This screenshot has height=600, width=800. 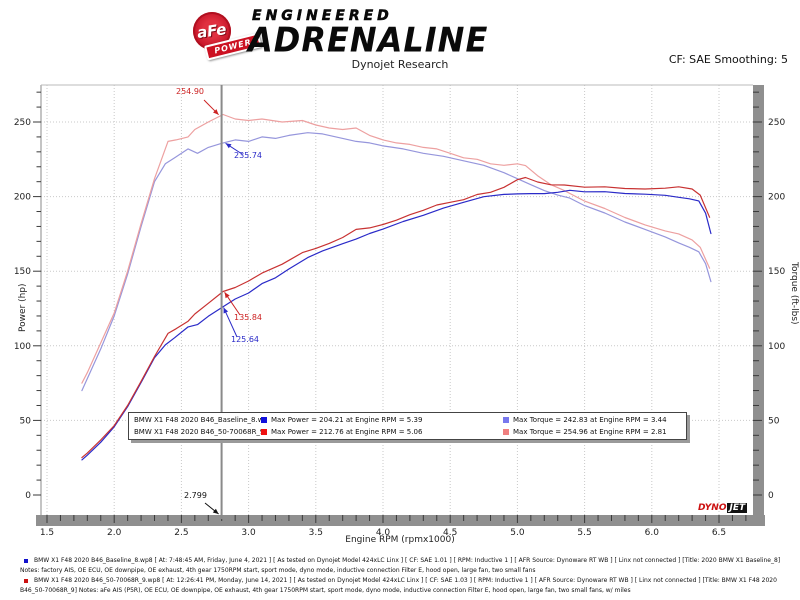 I want to click on legend-torque-swatch-afe, so click(x=506, y=432).